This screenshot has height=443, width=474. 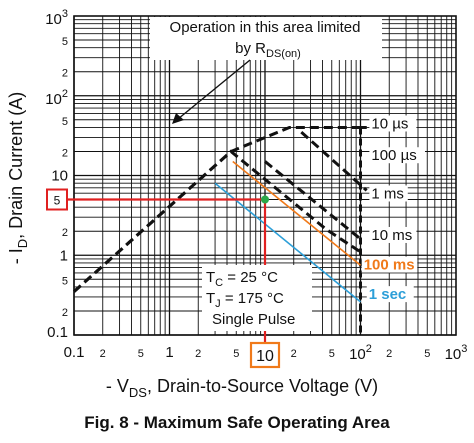 I want to click on y-tick-label: 10, so click(x=59, y=176).